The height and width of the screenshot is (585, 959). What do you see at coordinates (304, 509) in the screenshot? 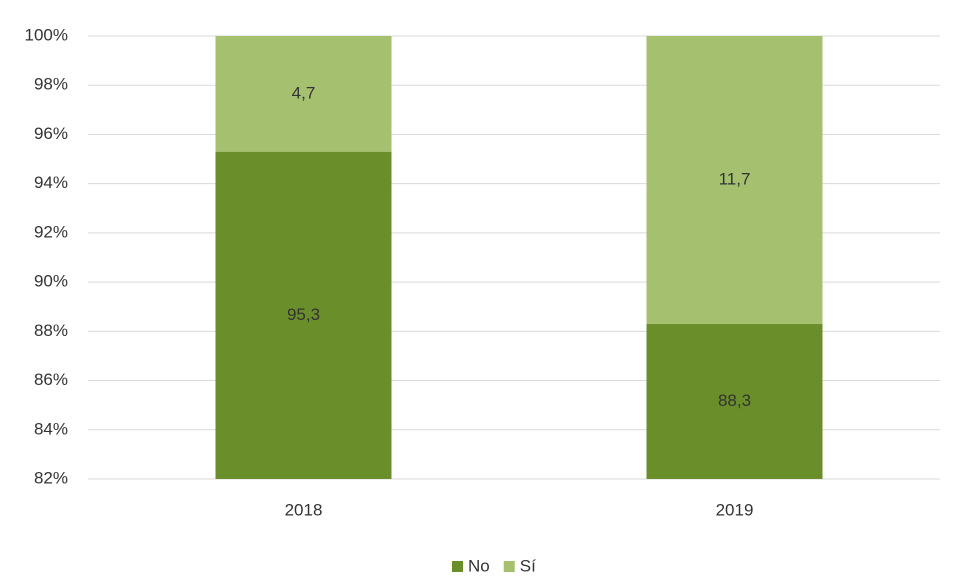
I see `x-tick-label: 2018` at bounding box center [304, 509].